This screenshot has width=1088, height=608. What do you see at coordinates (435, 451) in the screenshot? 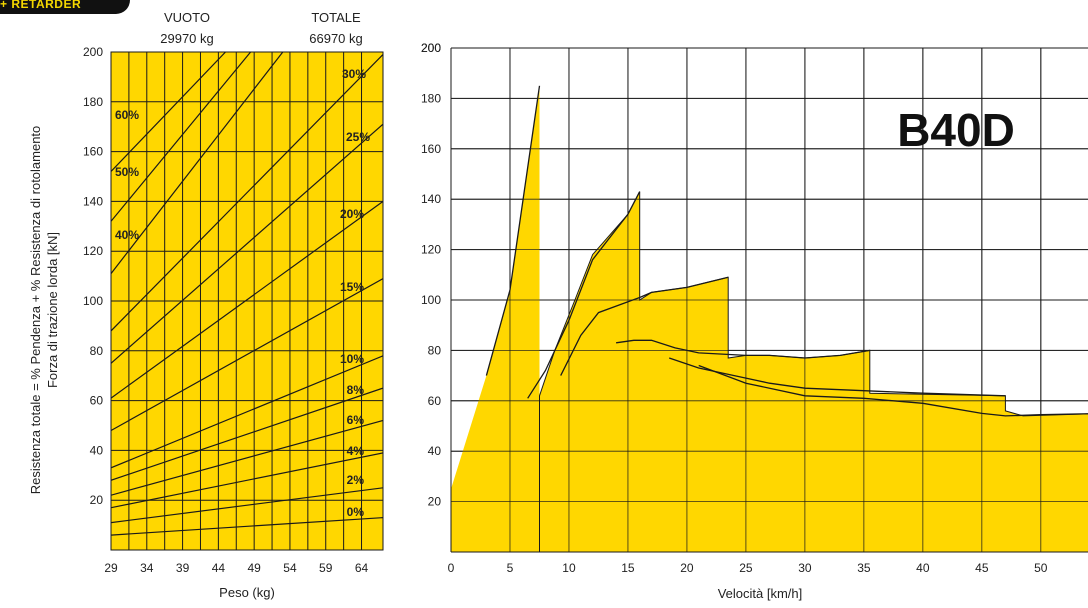
I see `right-y-tick: 40` at bounding box center [435, 451].